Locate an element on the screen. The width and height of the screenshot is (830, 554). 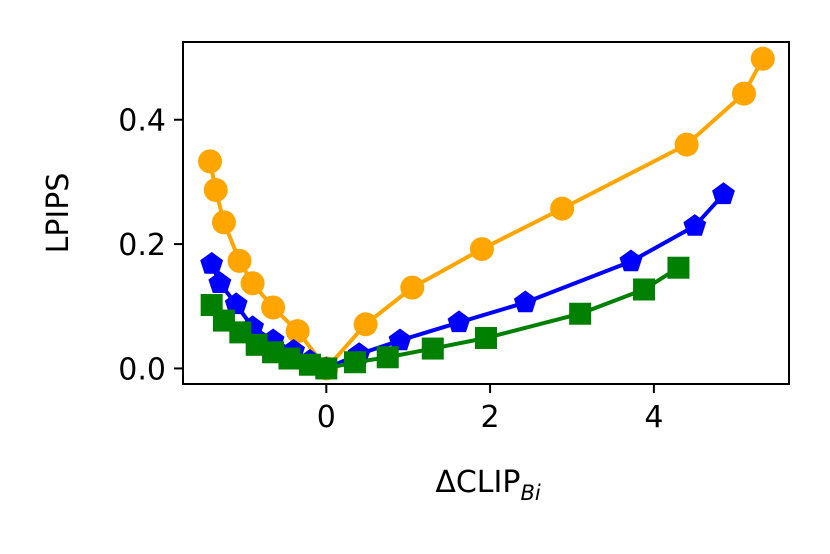
x-axis-label-main: ΔCLIP is located at coordinates (477, 482).